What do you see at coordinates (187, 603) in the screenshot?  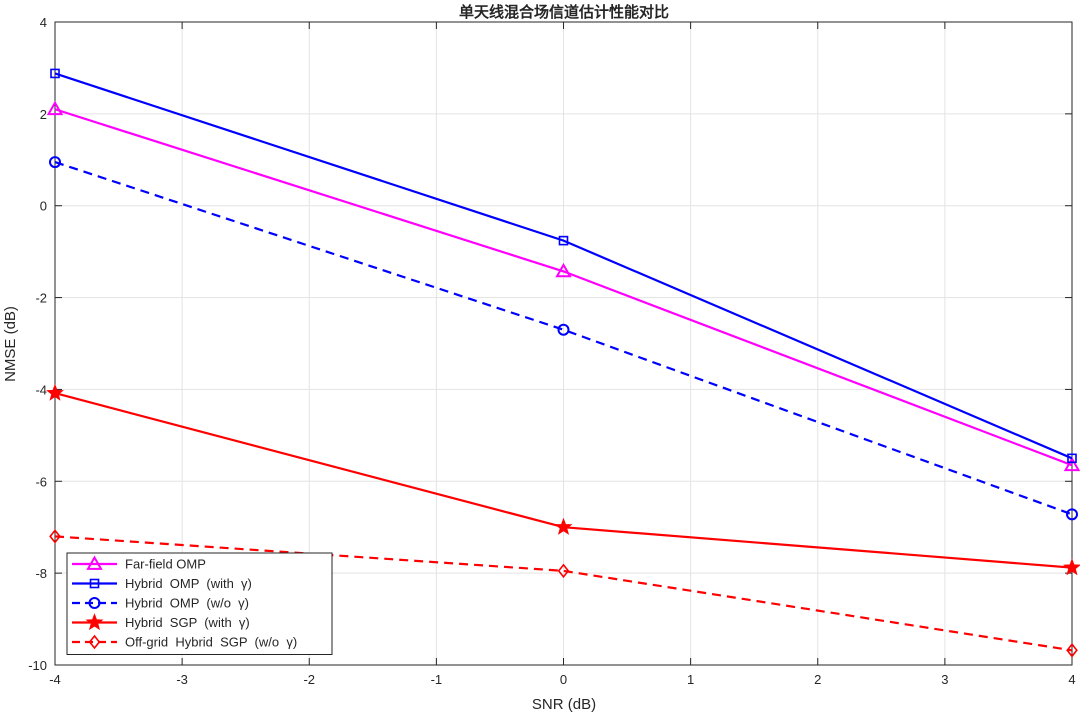 I see `legend-label-2: Hybrid OMP (w/o γ)` at bounding box center [187, 603].